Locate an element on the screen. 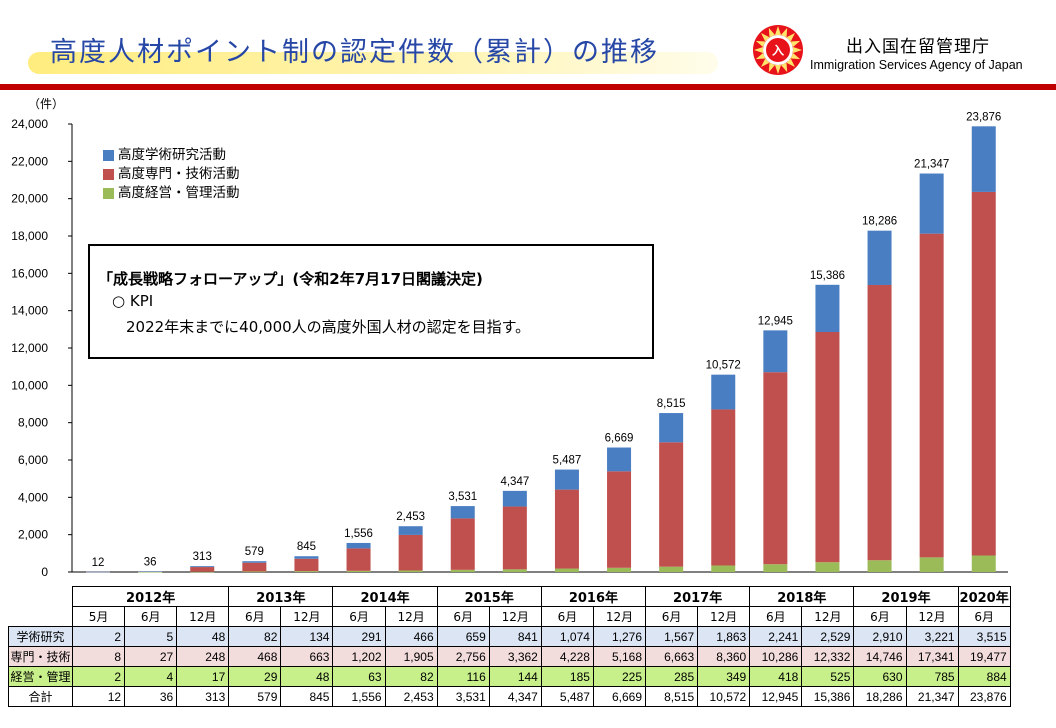  legend-item-professional: 高度専門・技術活動 is located at coordinates (171, 174).